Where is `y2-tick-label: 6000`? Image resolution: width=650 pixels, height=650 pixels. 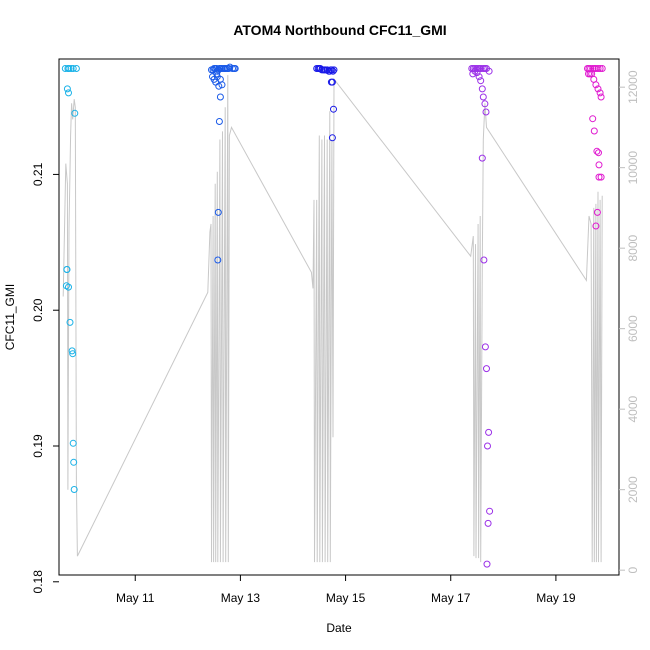 y2-tick-label: 6000 is located at coordinates (633, 328).